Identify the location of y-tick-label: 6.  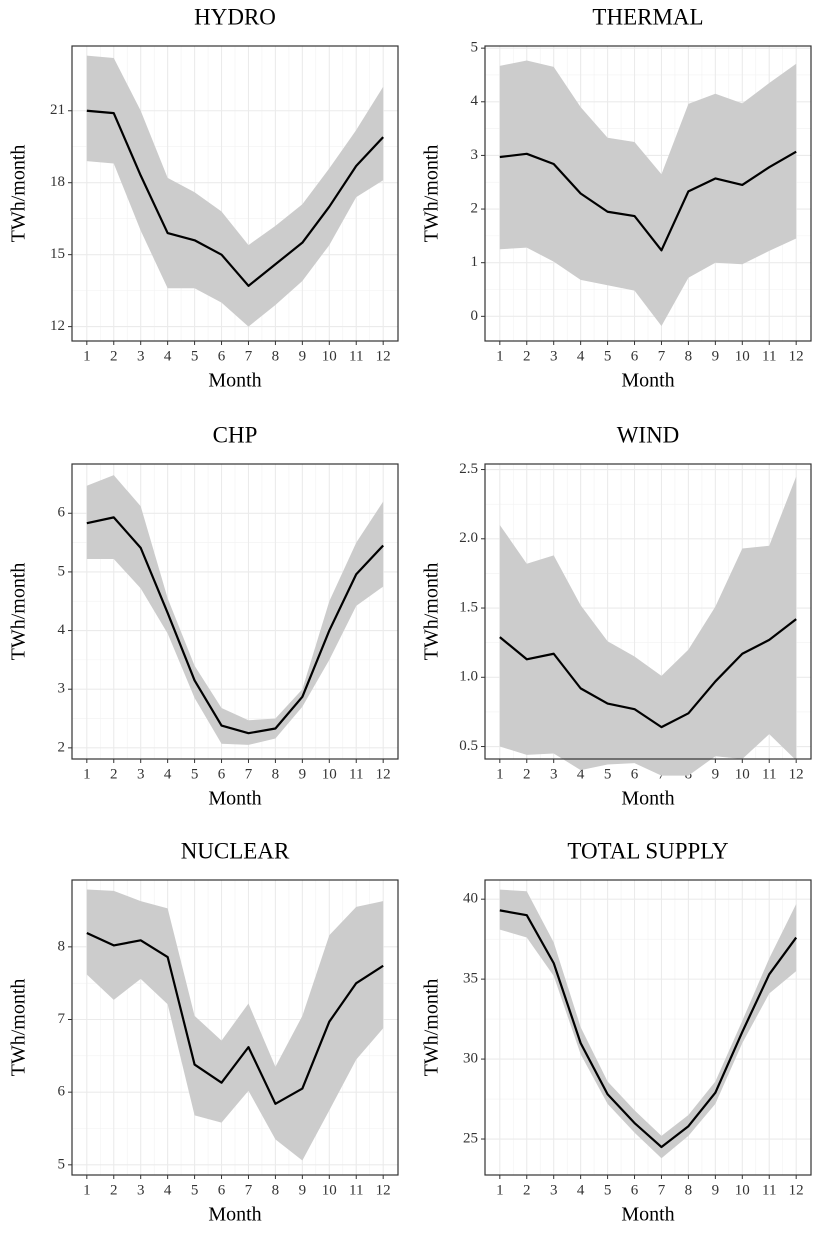
(62, 1092).